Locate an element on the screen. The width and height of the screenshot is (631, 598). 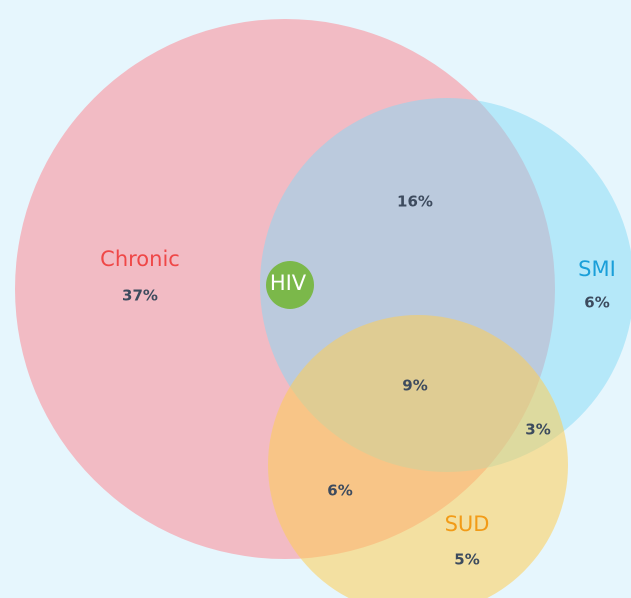
set-label: Chronic is located at coordinates (140, 259).